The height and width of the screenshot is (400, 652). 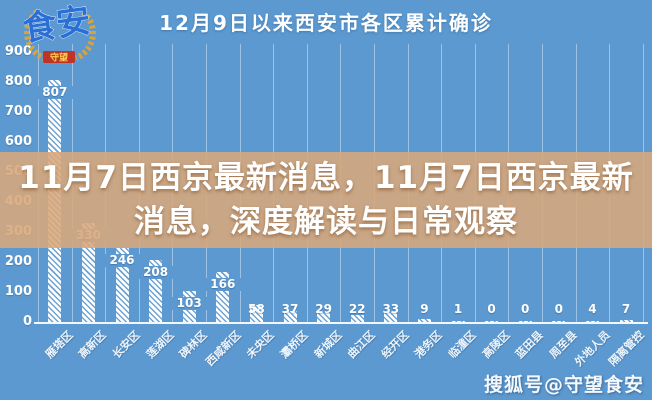 What do you see at coordinates (290, 316) in the screenshot?
I see `bar-灞桥区` at bounding box center [290, 316].